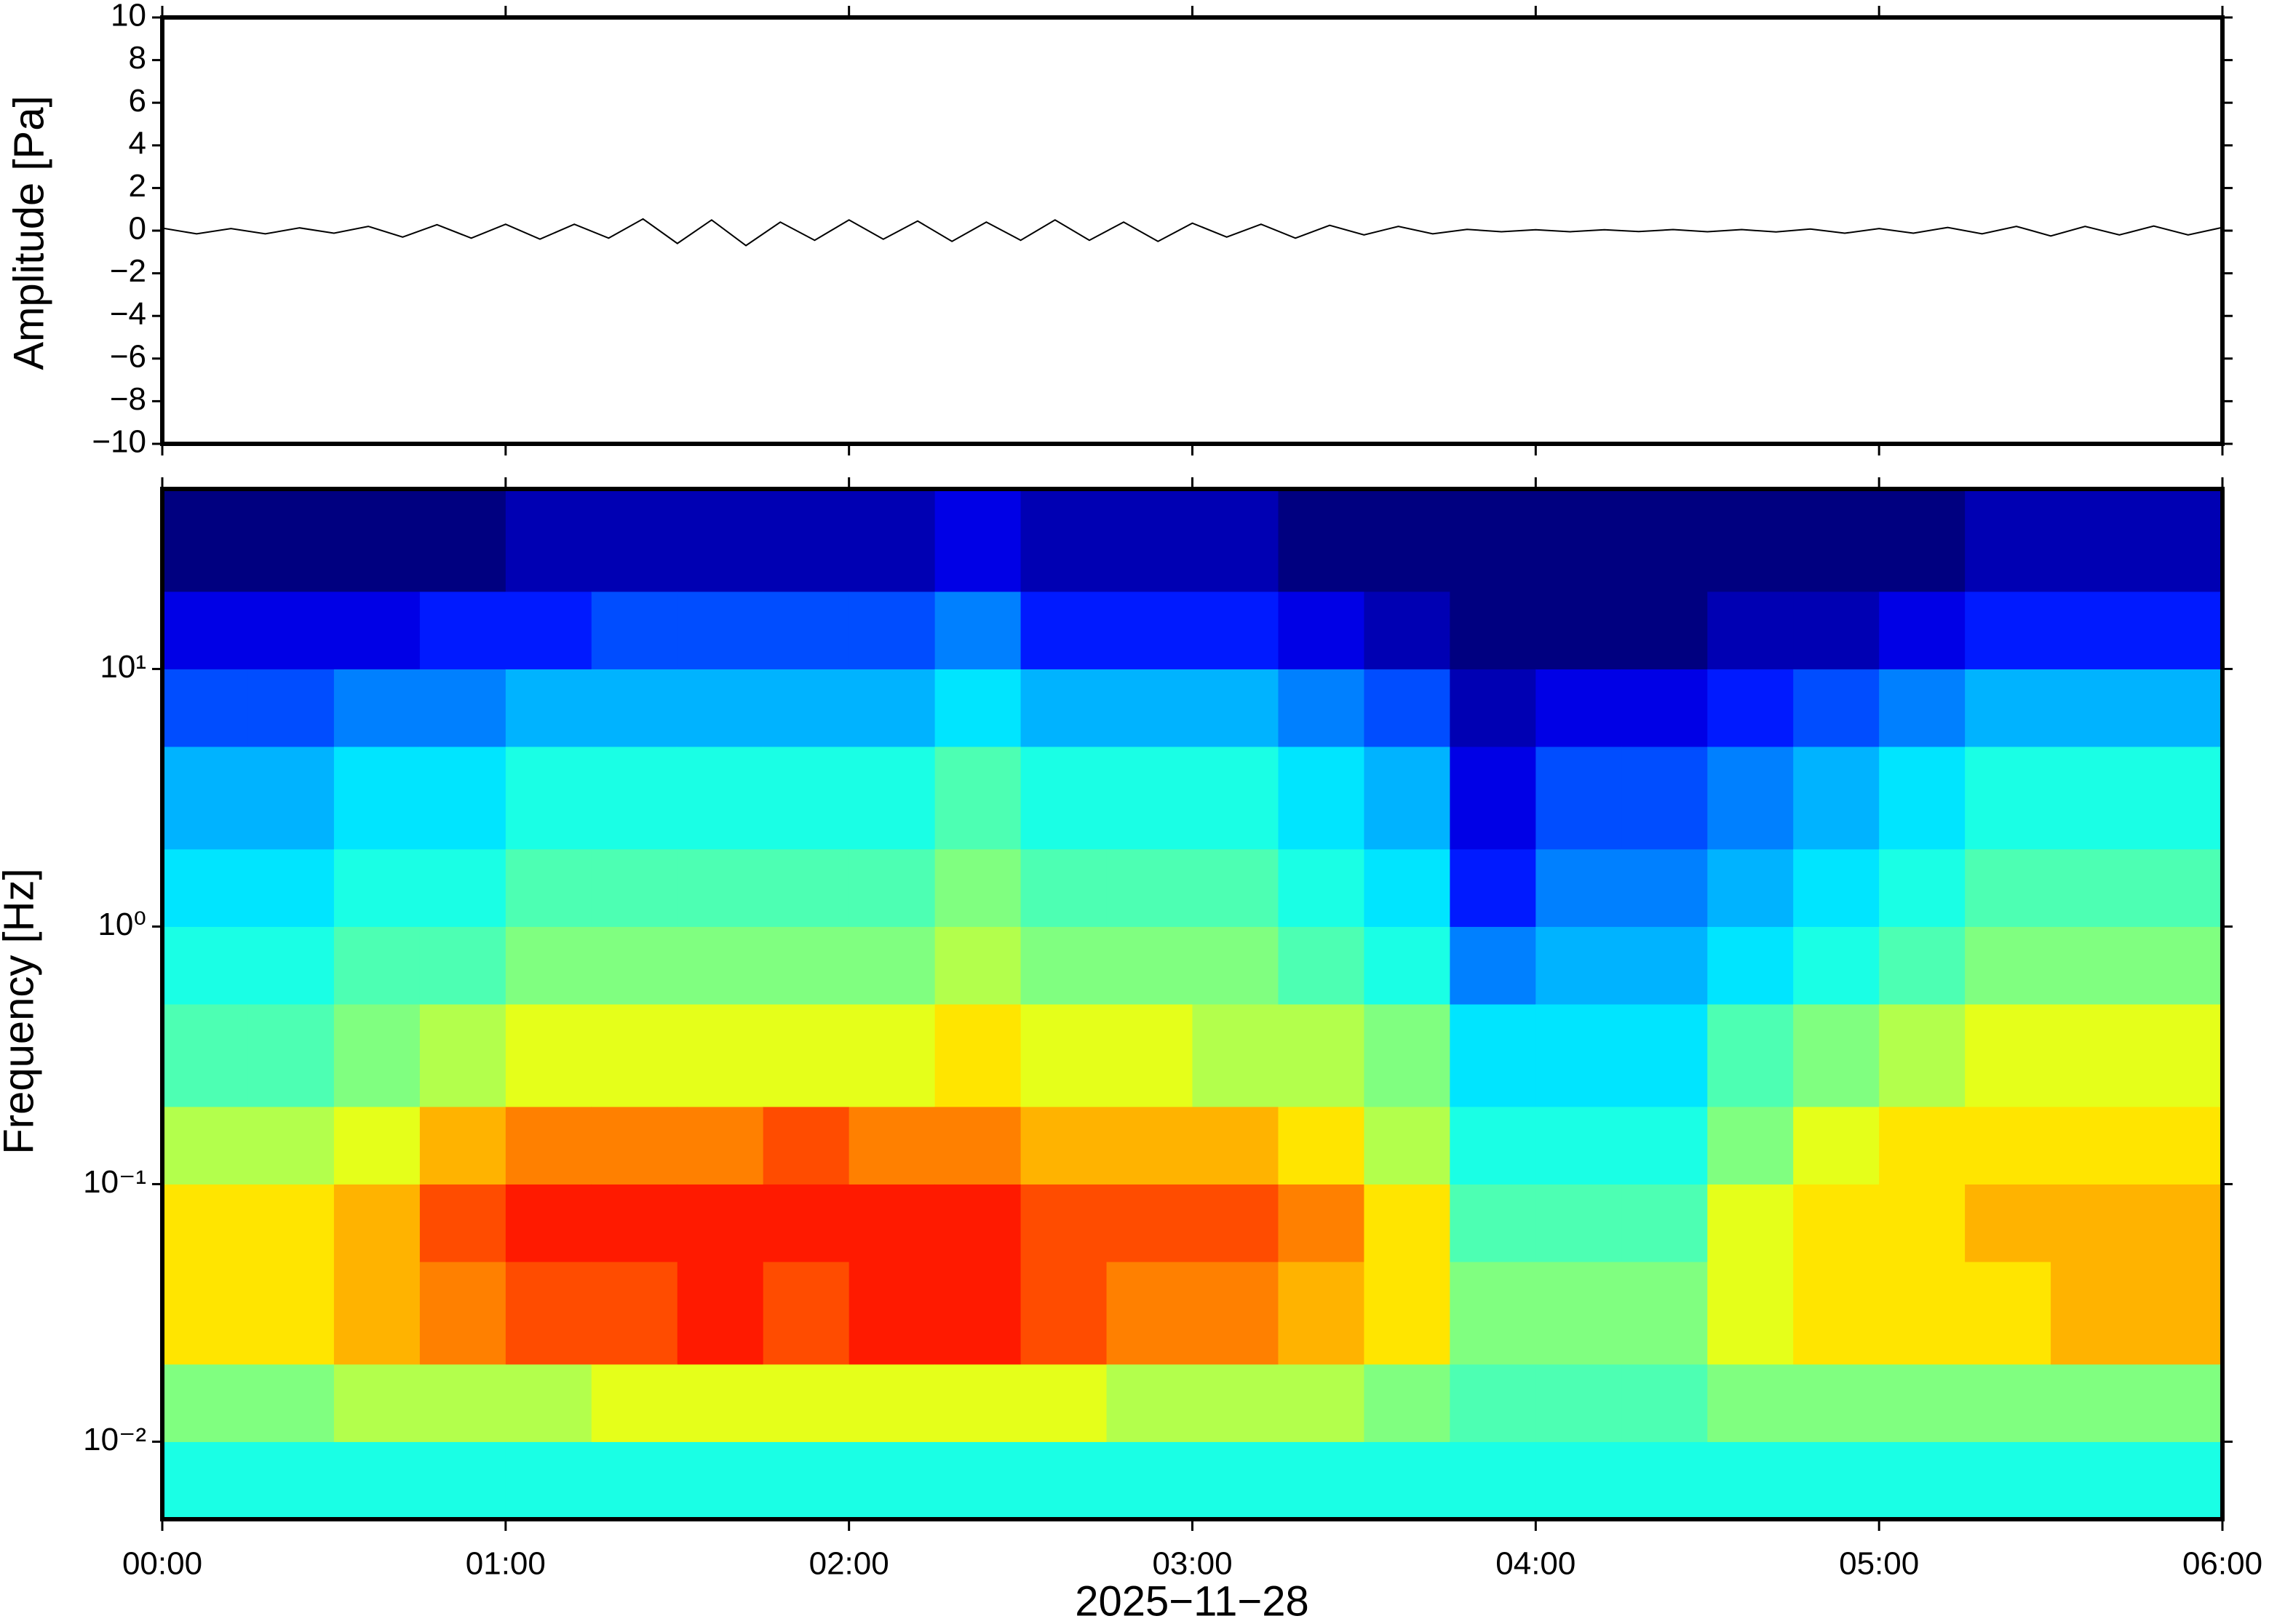 The width and height of the screenshot is (2269, 1624). Describe the element at coordinates (128, 314) in the screenshot. I see `y-tick-label: −4` at that location.